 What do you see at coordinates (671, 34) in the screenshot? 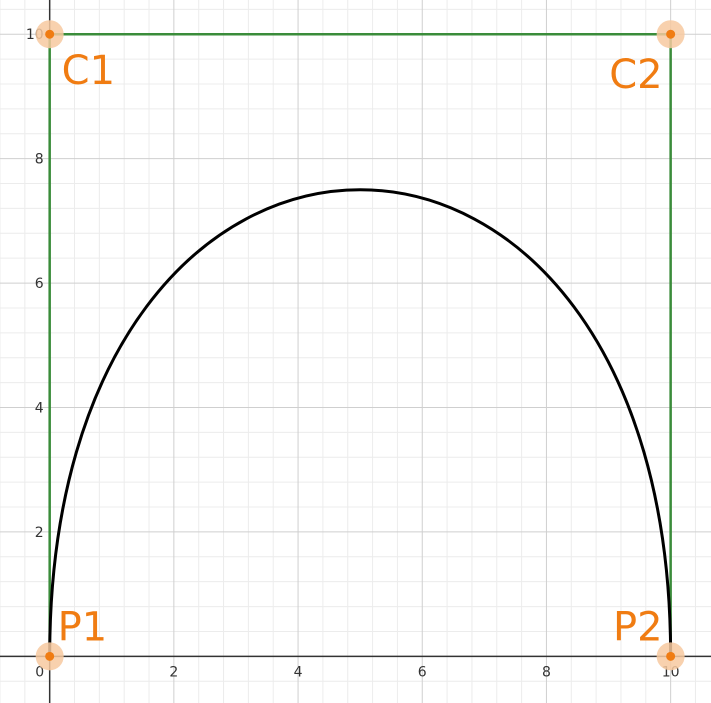
I see `point-c2` at bounding box center [671, 34].